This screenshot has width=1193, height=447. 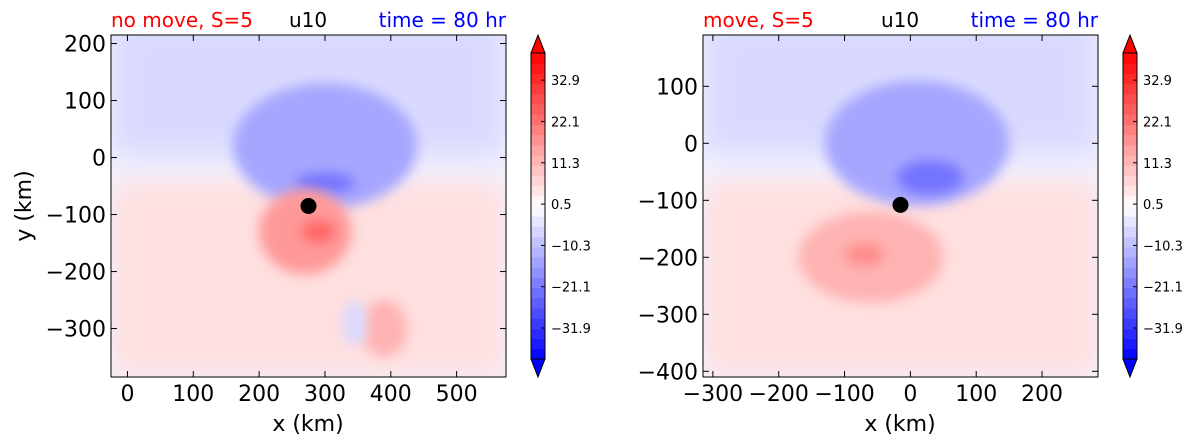 I want to click on colorbar: 32.9 22.1 11.3 0.5 −10.3 −21.1 −31.9, so click(x=560, y=206).